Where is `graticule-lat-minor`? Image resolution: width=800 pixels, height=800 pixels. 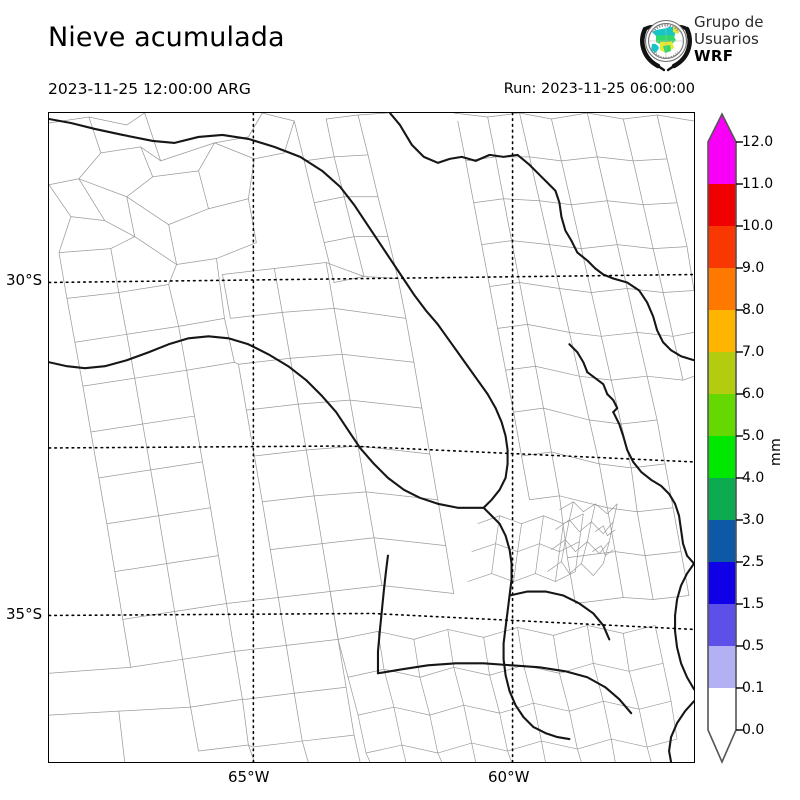 graticule-lat-minor is located at coordinates (371, 278).